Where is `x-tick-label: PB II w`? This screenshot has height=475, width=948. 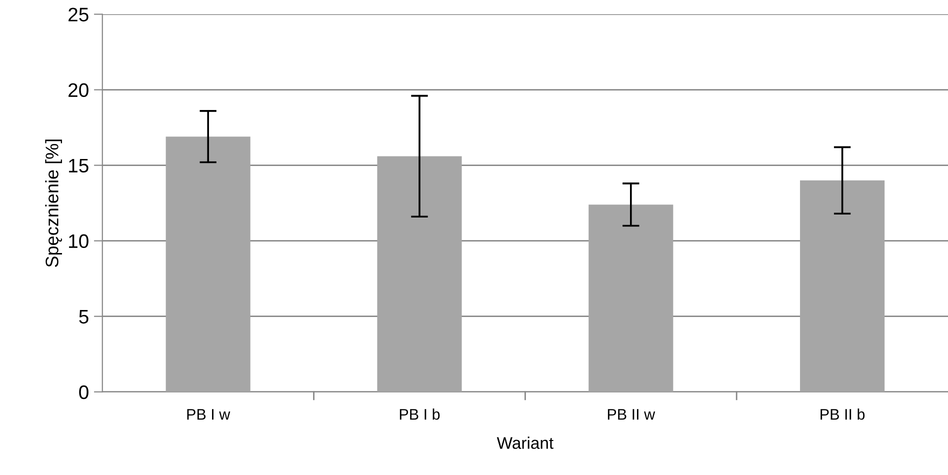
x-tick-label: PB II w is located at coordinates (632, 414).